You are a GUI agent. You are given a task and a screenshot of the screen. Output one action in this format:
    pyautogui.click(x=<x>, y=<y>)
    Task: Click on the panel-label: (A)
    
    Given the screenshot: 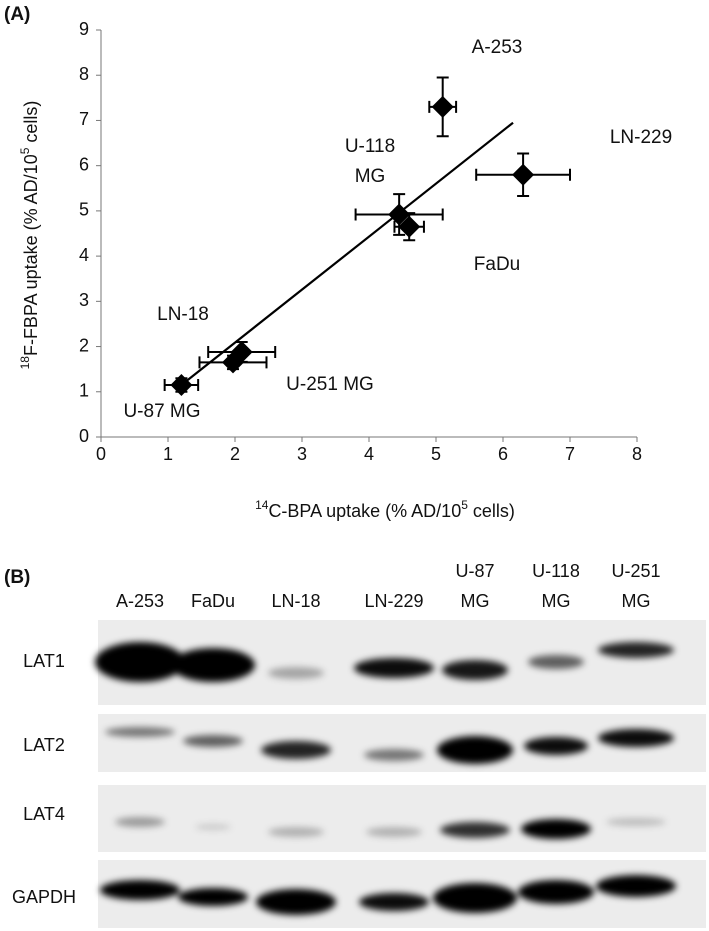 What is the action you would take?
    pyautogui.click(x=17, y=14)
    